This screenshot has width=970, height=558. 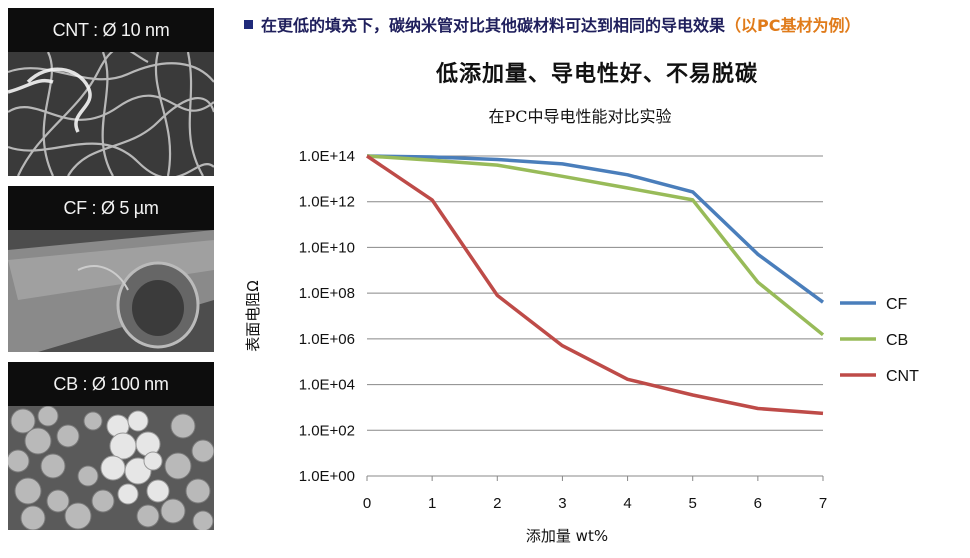 I want to click on headline: 在更低的填充下，碳纳米管对比其他碳材料可达到相同的导电效果（以PC基材为例）, so click(x=552, y=24).